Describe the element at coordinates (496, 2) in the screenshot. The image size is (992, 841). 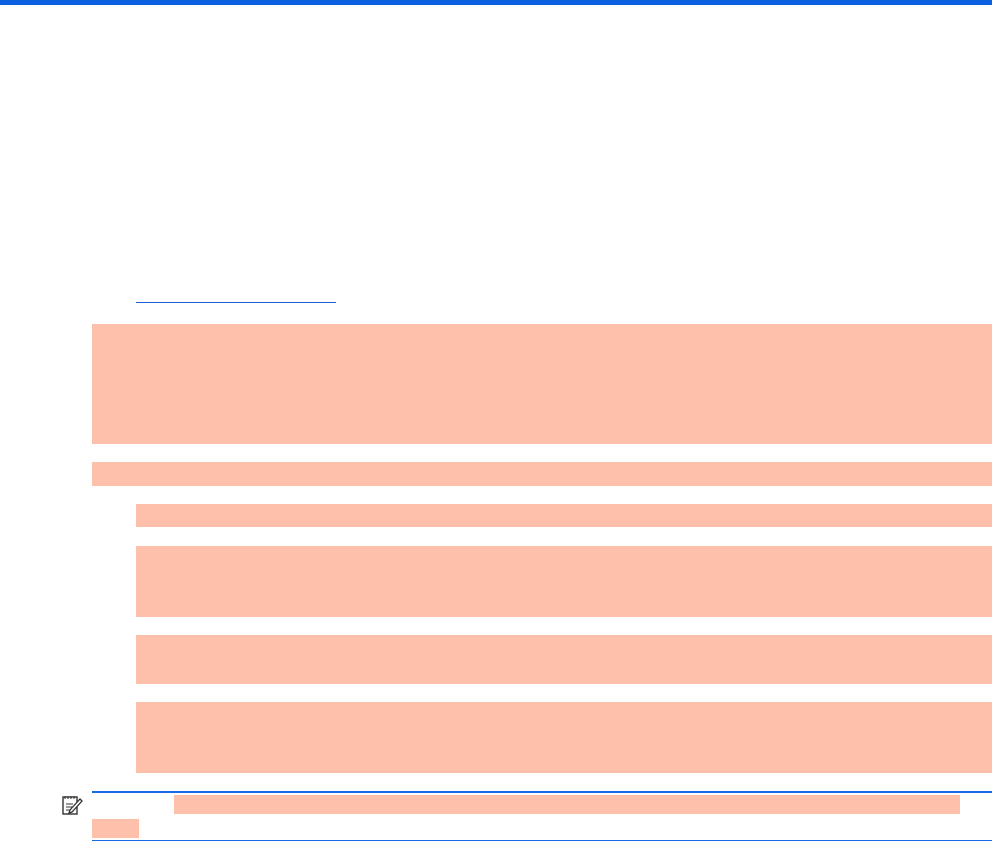
I see `page-header-bar` at that location.